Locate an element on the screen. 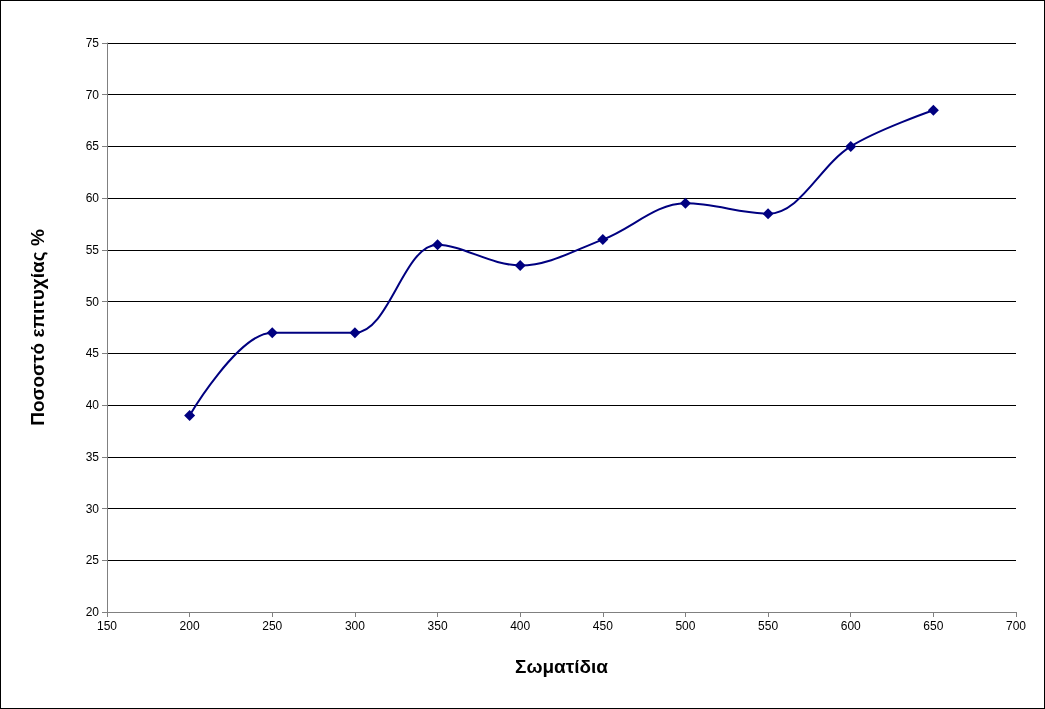 The image size is (1045, 709). y-tick-label: 45 is located at coordinates (92, 353).